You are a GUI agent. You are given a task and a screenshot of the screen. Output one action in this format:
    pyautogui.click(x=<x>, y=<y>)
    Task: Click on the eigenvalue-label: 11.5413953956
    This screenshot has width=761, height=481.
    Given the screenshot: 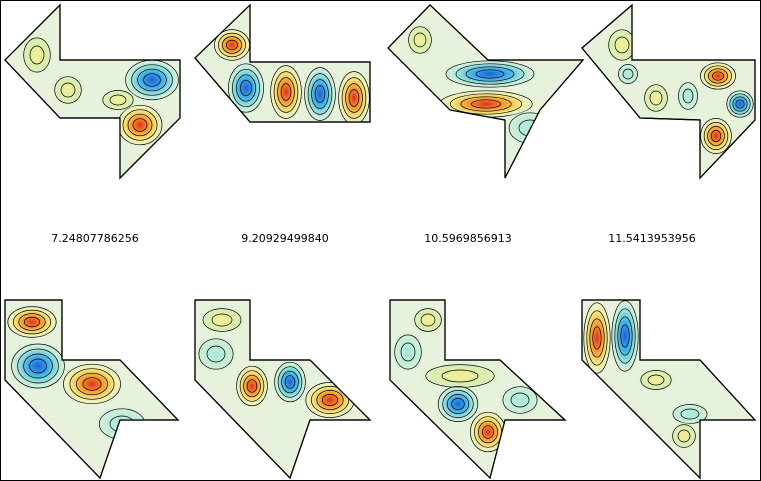 What is the action you would take?
    pyautogui.click(x=651, y=238)
    